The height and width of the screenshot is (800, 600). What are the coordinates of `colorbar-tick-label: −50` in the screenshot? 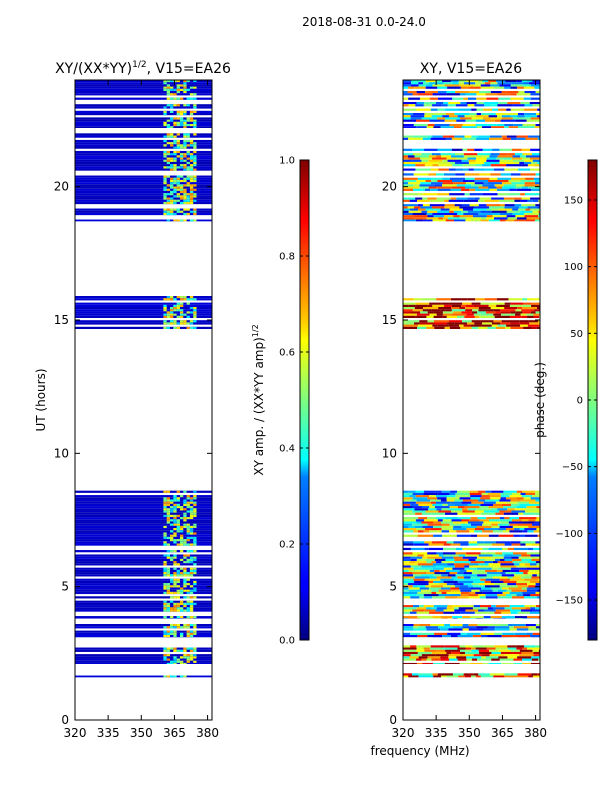 It's located at (572, 467).